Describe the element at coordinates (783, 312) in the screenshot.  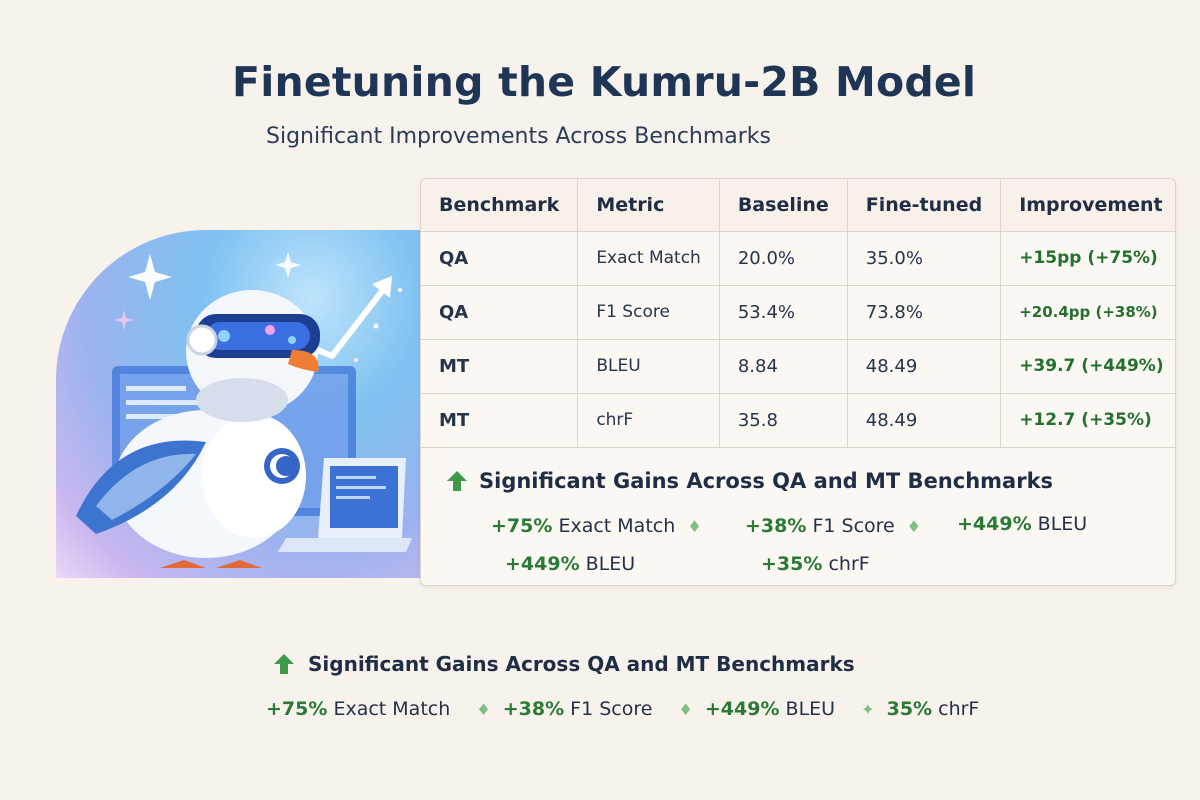
I see `cell-baseline: 53.4%` at that location.